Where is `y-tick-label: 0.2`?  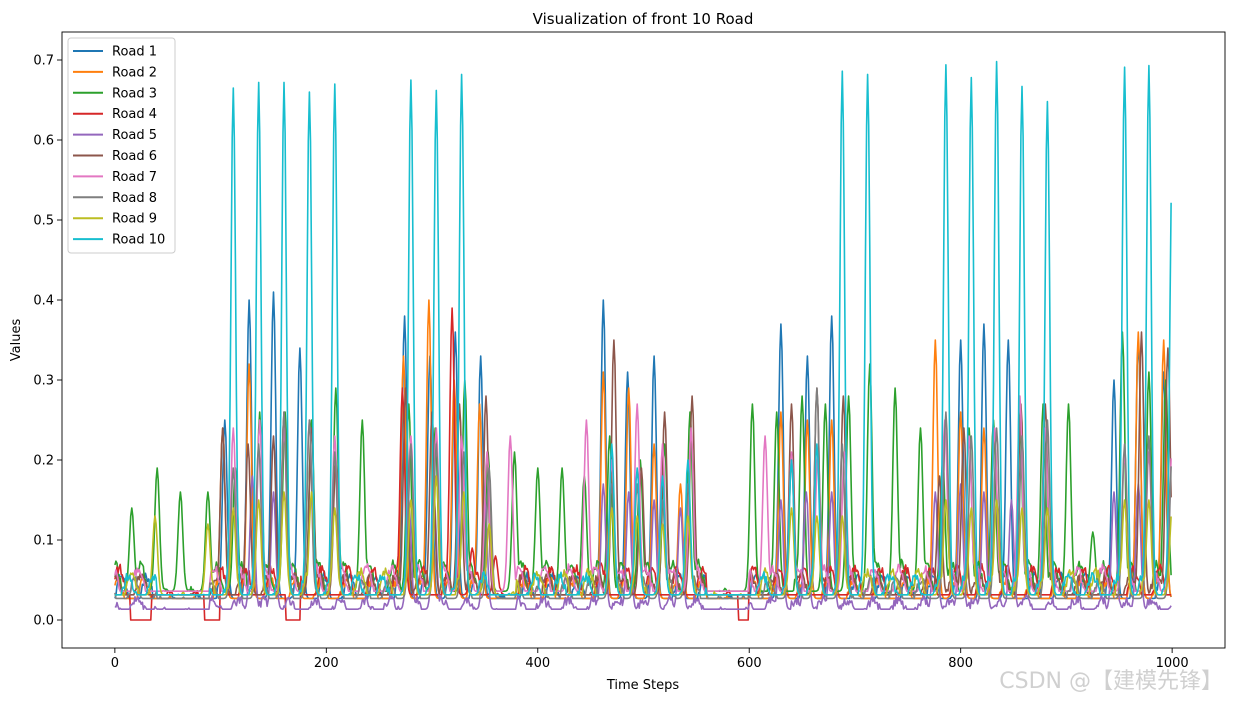
y-tick-label: 0.2 is located at coordinates (43, 461).